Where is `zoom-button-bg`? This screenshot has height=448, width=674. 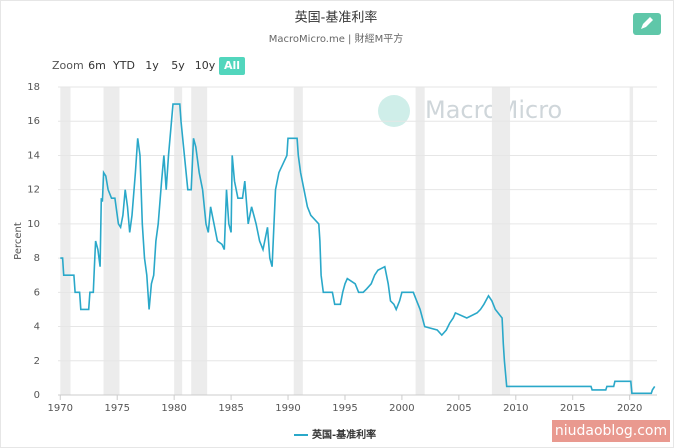 zoom-button-bg is located at coordinates (232, 66).